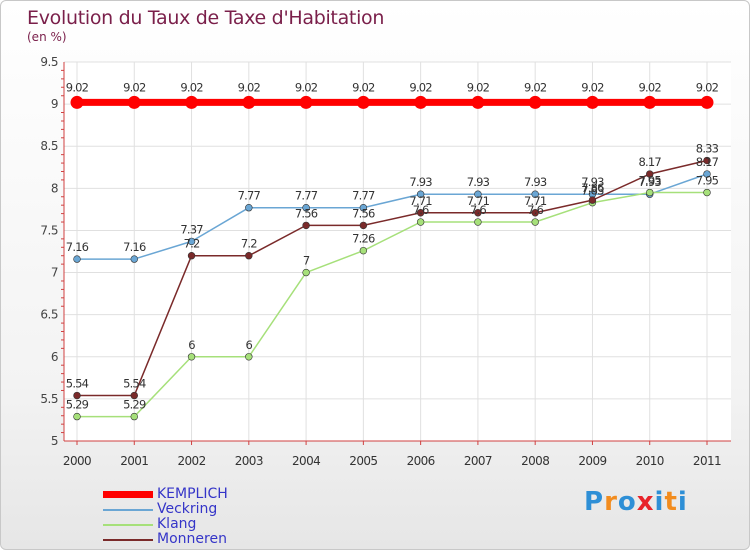 This screenshot has width=750, height=550. I want to click on legend-label: Monneren, so click(192, 539).